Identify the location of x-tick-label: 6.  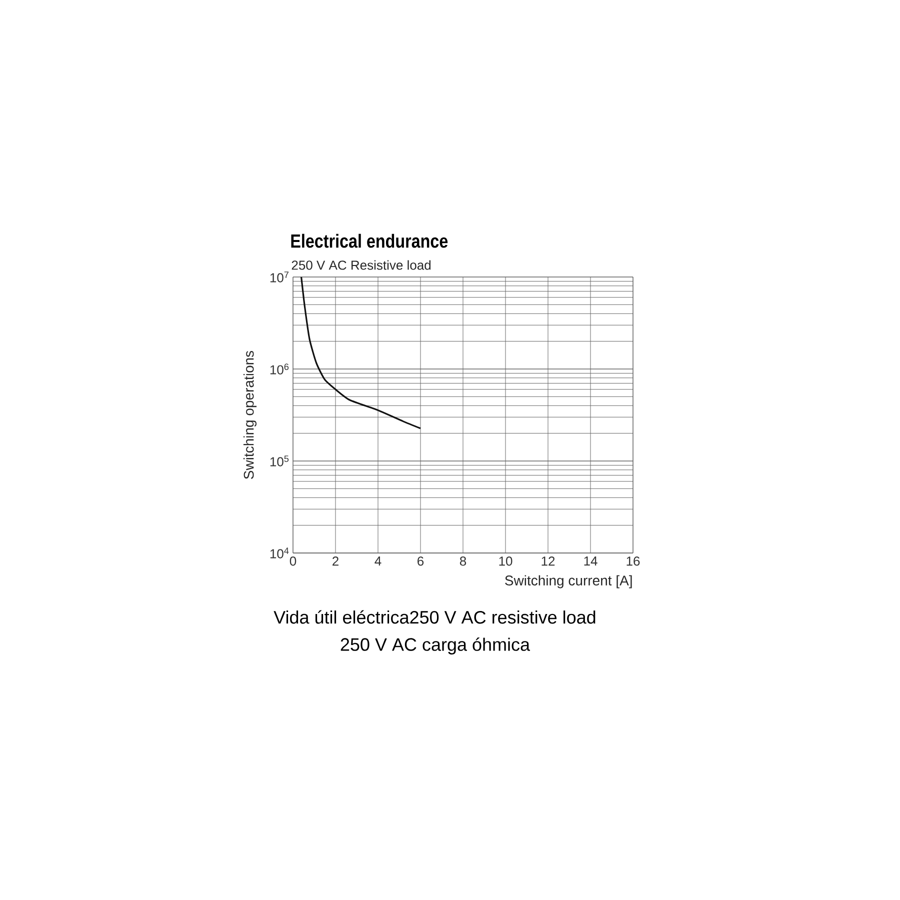
(421, 561).